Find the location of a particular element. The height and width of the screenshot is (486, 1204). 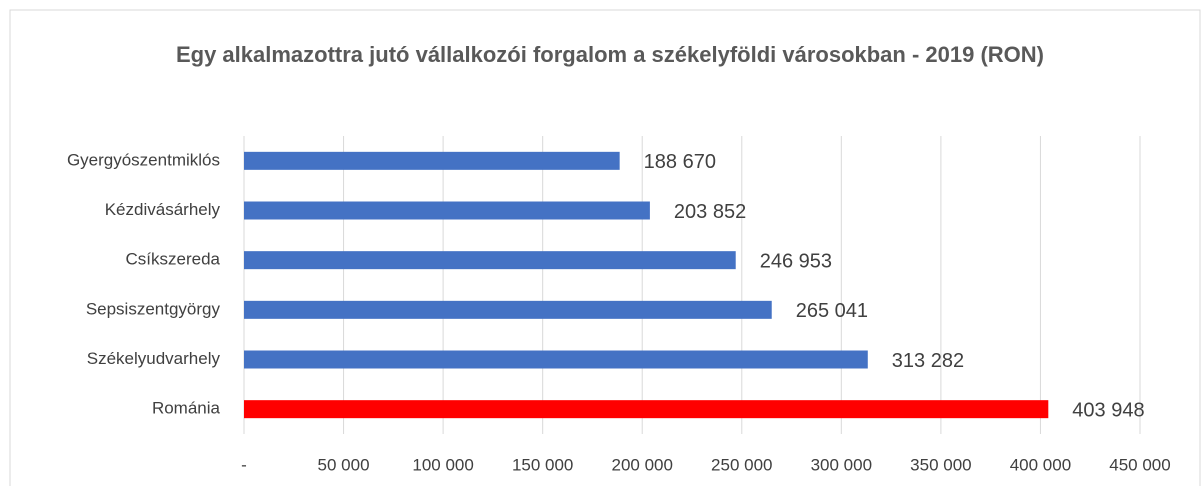

x-tick-label: 150 000 is located at coordinates (542, 464).